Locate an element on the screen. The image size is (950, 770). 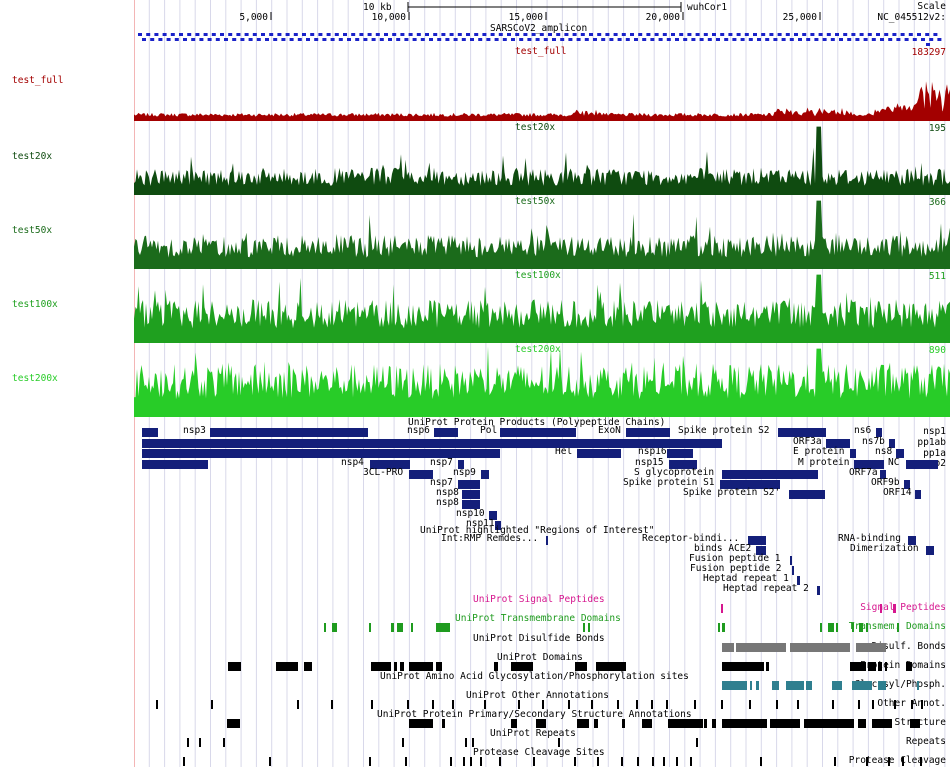
feature-label: 3CL-PRO is located at coordinates (383, 472).